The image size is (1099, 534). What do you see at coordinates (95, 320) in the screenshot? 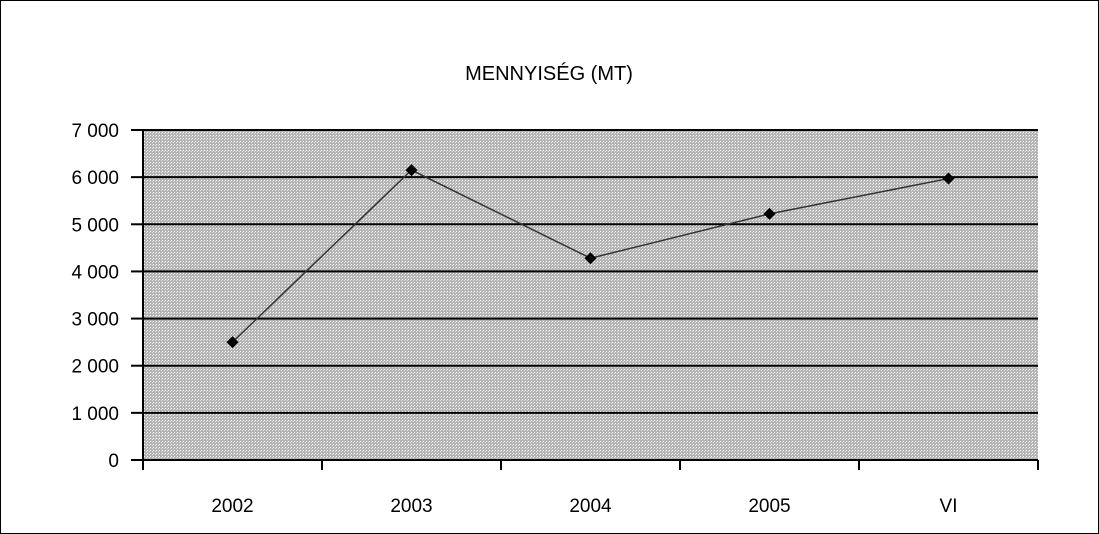
I see `y-tick-label: 3 000` at bounding box center [95, 320].